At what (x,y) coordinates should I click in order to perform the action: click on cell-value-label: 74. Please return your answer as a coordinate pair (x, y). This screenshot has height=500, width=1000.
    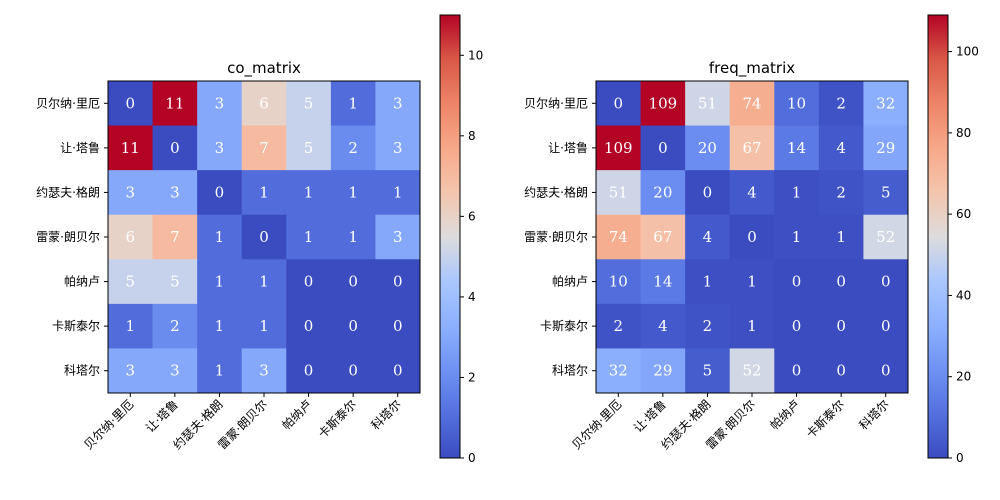
    Looking at the image, I should click on (618, 237).